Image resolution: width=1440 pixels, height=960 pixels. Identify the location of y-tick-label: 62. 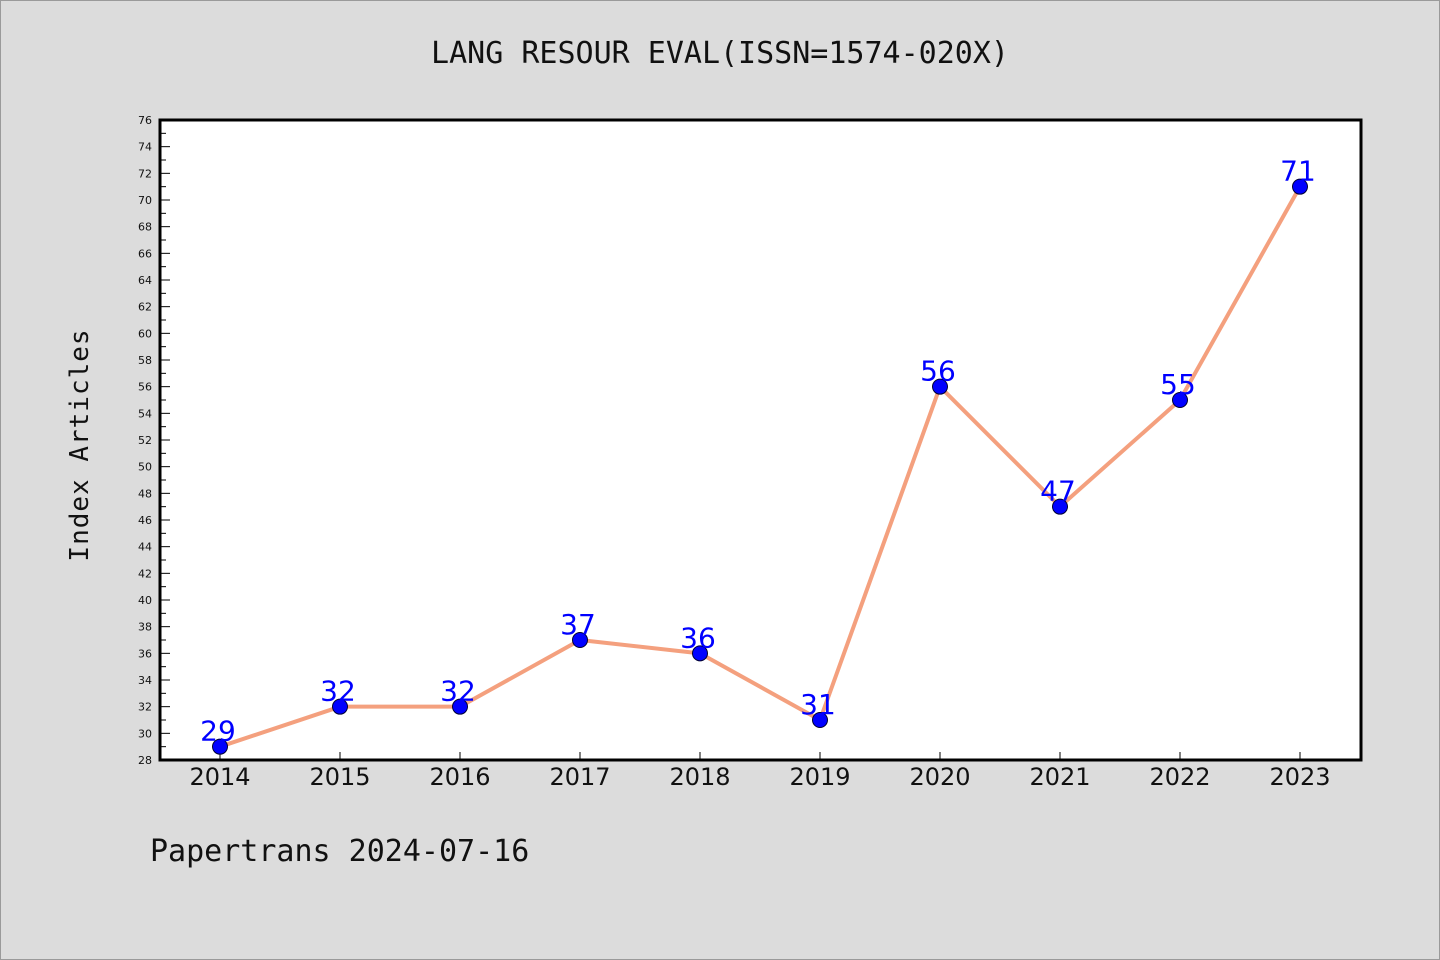
(145, 307).